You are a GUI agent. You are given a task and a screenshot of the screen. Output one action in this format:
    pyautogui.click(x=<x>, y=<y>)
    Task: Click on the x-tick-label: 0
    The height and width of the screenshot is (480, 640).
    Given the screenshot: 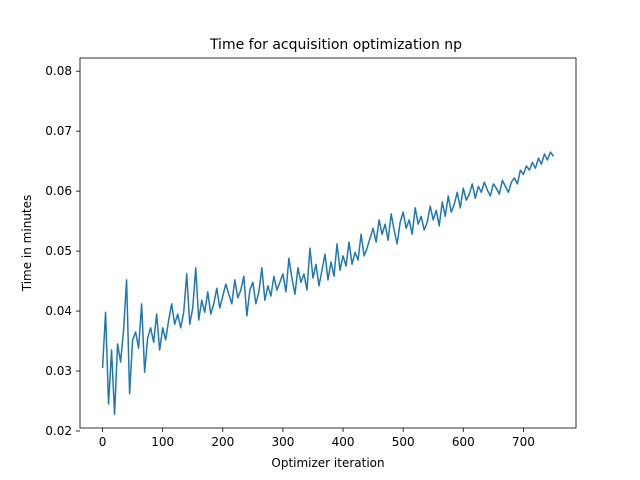 What is the action you would take?
    pyautogui.click(x=103, y=442)
    